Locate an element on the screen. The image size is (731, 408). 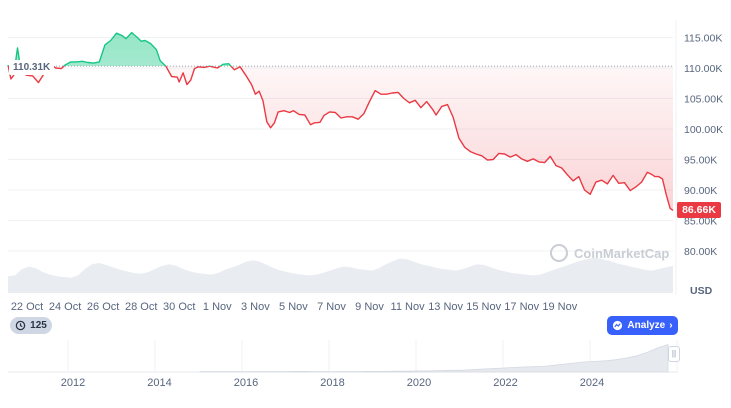
chevron-right-icon: › is located at coordinates (671, 325).